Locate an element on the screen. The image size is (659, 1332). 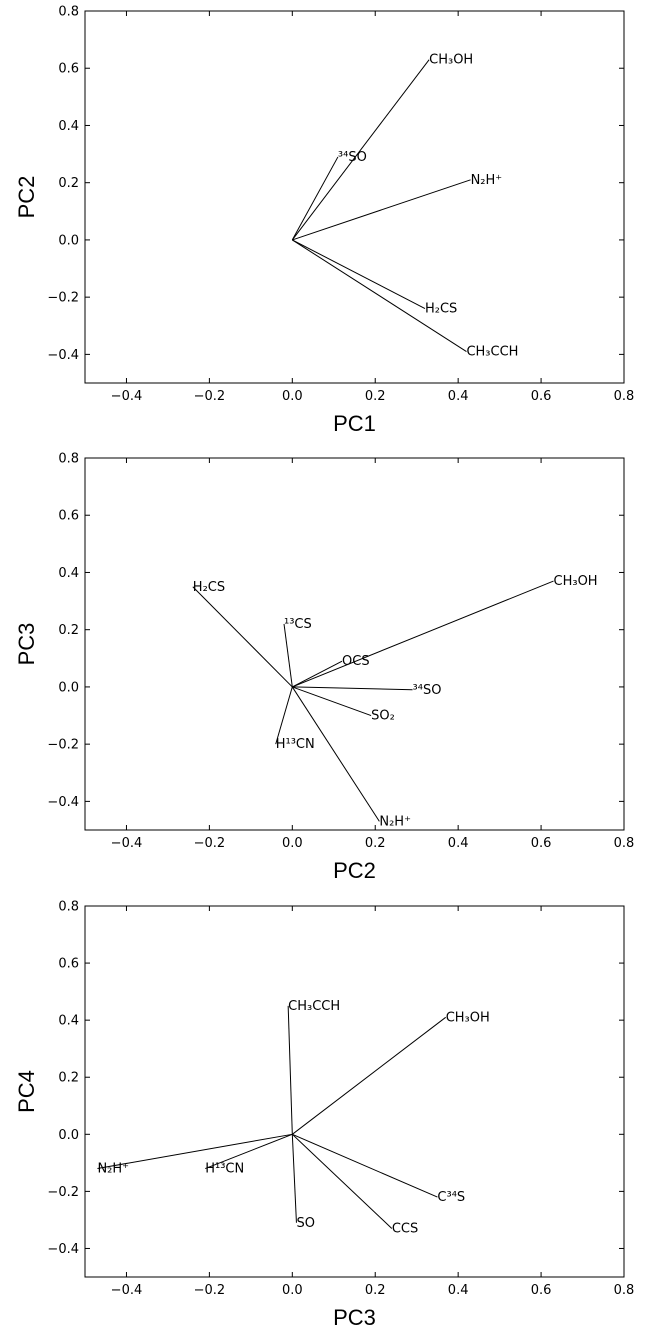
x-axis-label: PC1 is located at coordinates (354, 423).